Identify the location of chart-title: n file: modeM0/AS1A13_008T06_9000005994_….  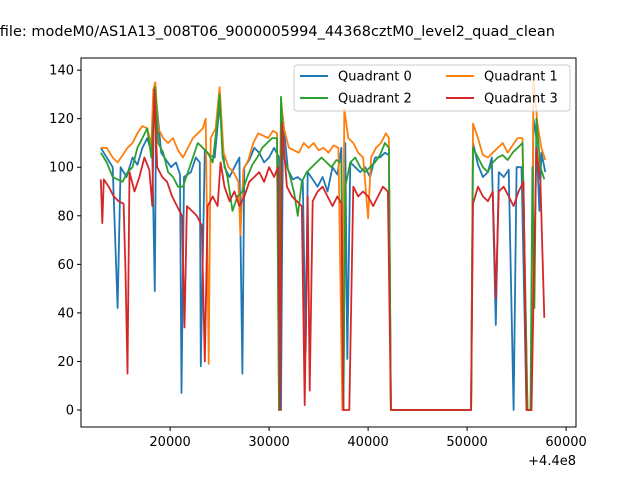
(277, 32).